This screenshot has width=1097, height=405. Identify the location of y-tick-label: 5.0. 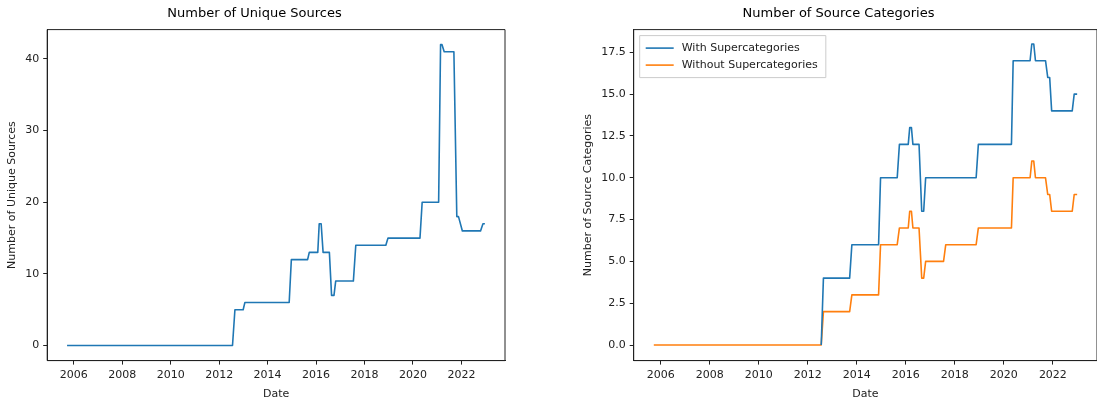
(617, 261).